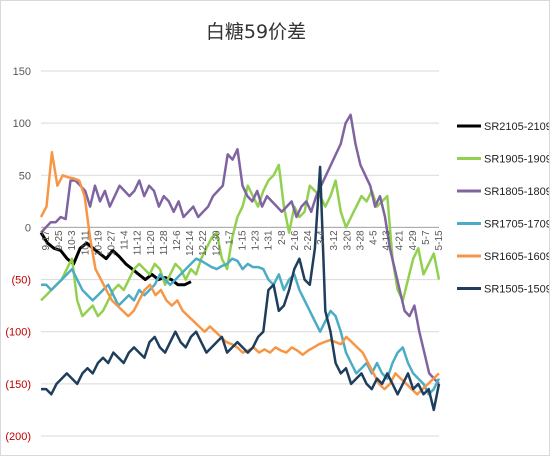  I want to click on legend-item: SR1905-1909, so click(503, 160).